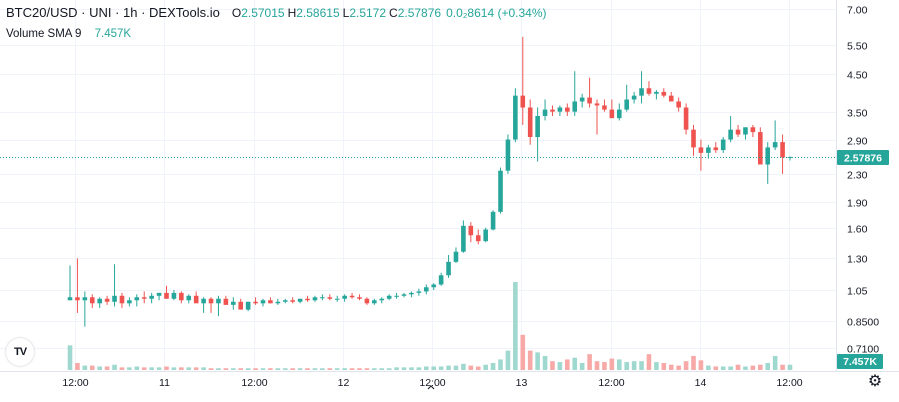 This screenshot has width=899, height=402. What do you see at coordinates (68, 34) in the screenshot?
I see `indicator-legend: Volume SMA 9 7.457K` at bounding box center [68, 34].